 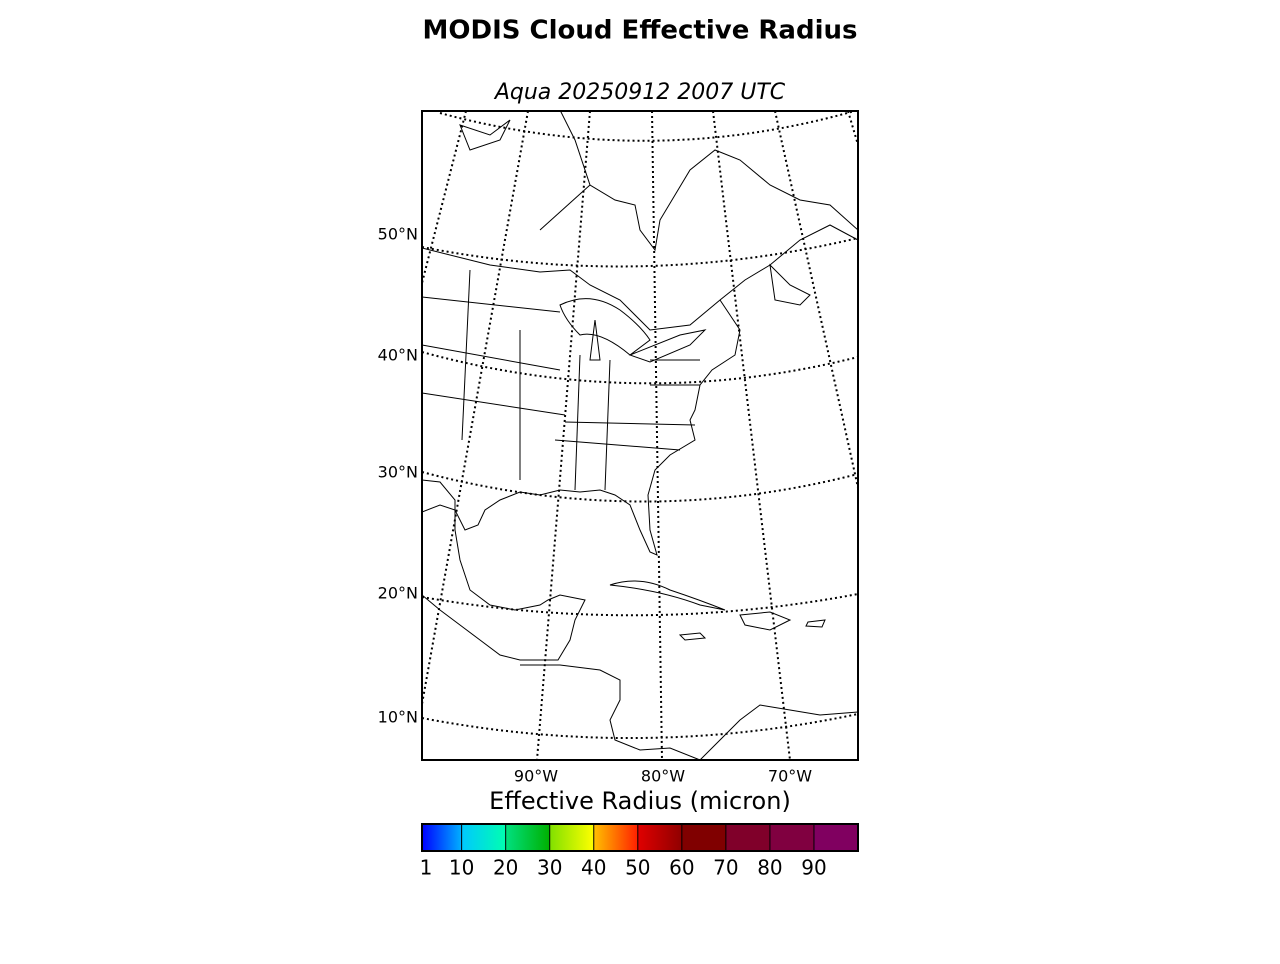 What do you see at coordinates (640, 801) in the screenshot?
I see `colorbar-label: Effective Radius (micron)` at bounding box center [640, 801].